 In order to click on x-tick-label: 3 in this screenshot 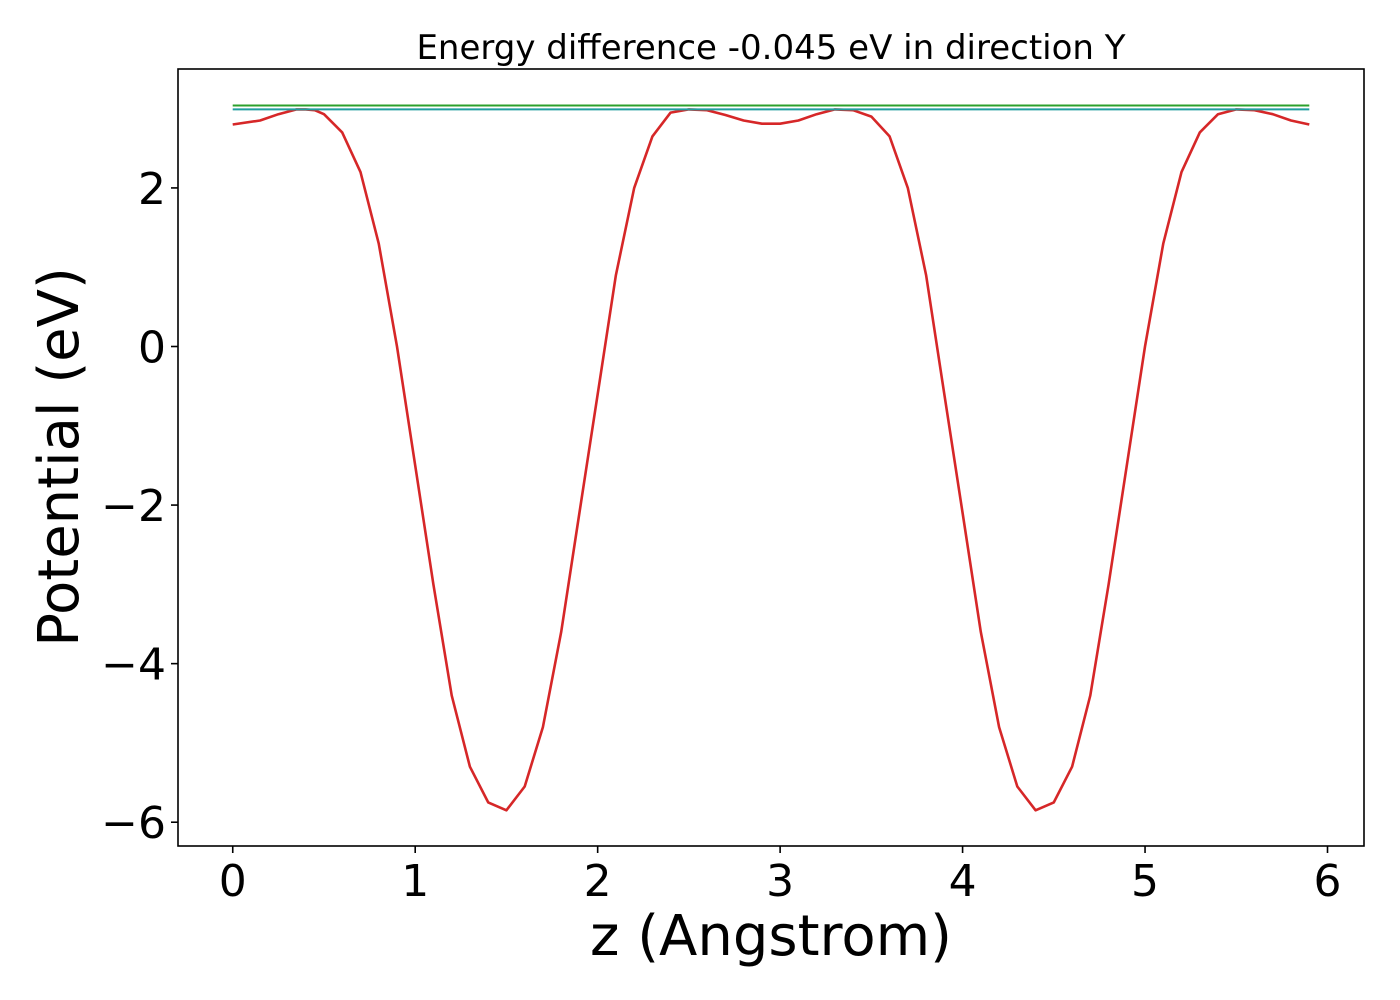, I will do `click(780, 881)`.